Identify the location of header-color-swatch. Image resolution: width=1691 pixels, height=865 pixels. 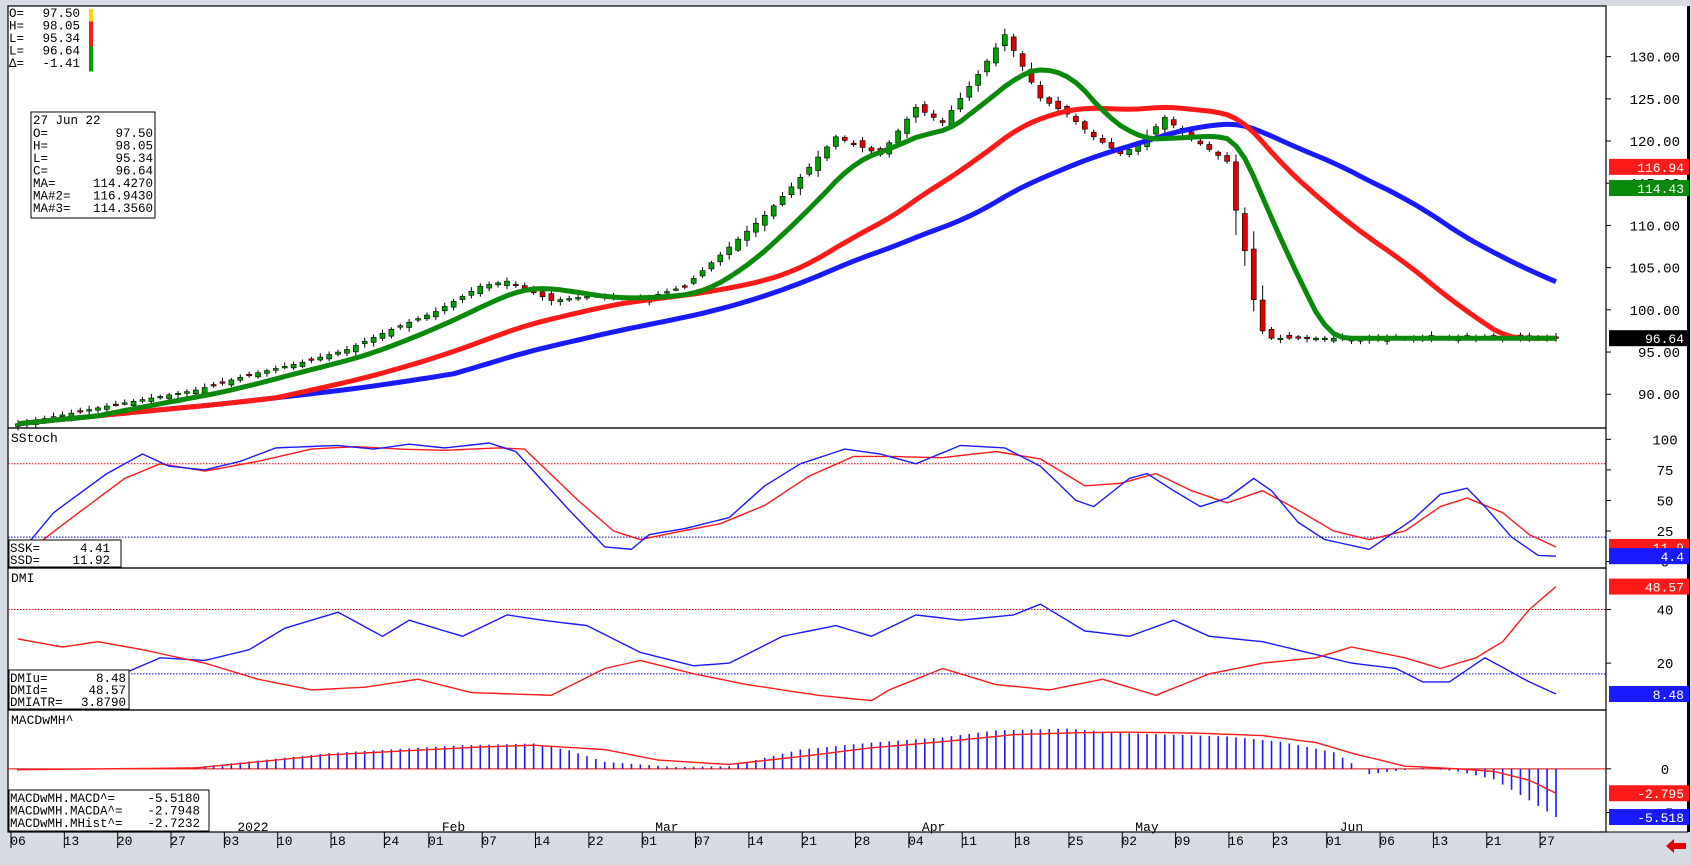
(91, 52).